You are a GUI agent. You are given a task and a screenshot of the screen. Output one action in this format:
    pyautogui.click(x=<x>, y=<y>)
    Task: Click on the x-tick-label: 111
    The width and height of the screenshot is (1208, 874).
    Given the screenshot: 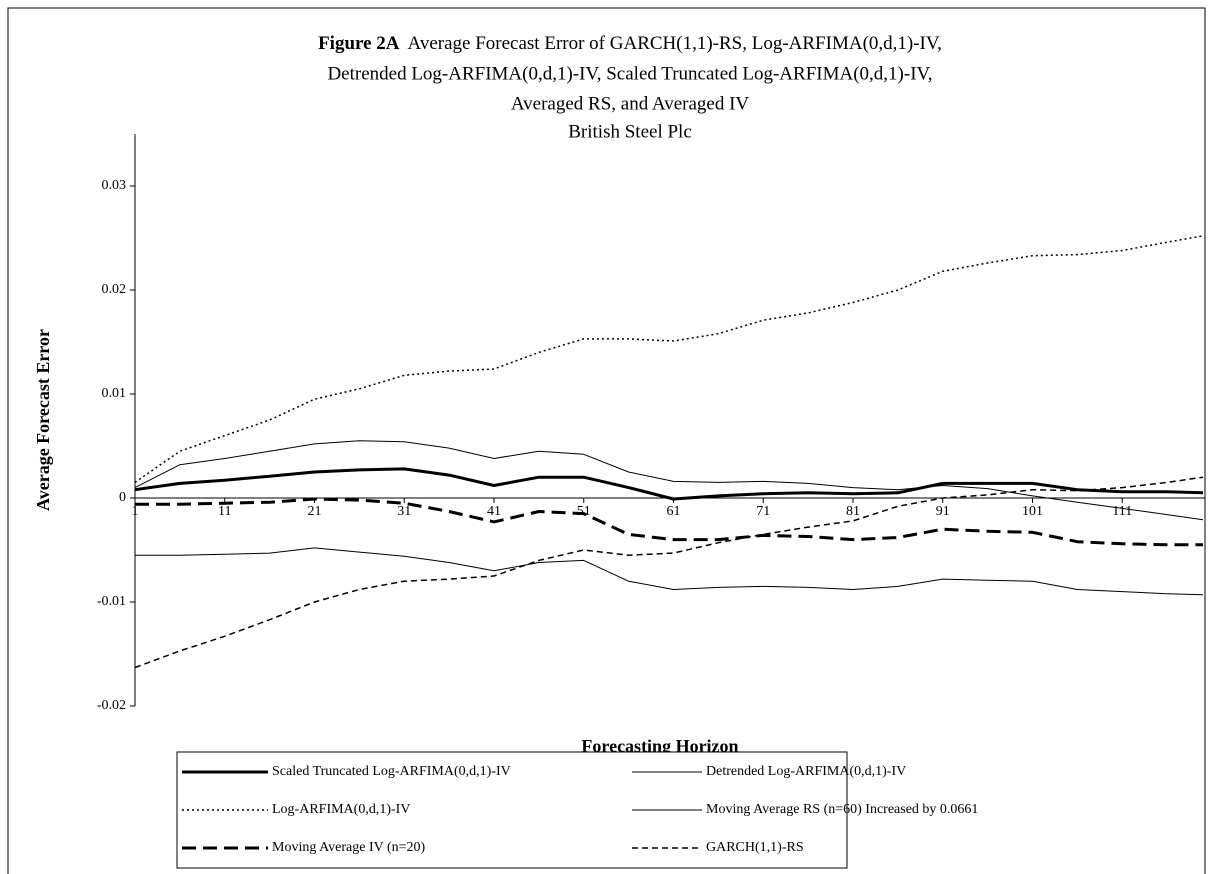 What is the action you would take?
    pyautogui.click(x=1122, y=511)
    